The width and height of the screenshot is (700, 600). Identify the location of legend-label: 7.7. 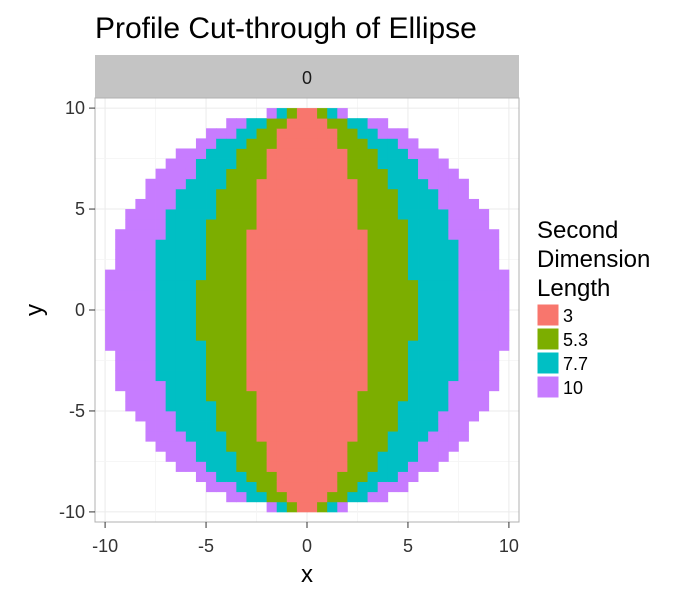
(575, 364).